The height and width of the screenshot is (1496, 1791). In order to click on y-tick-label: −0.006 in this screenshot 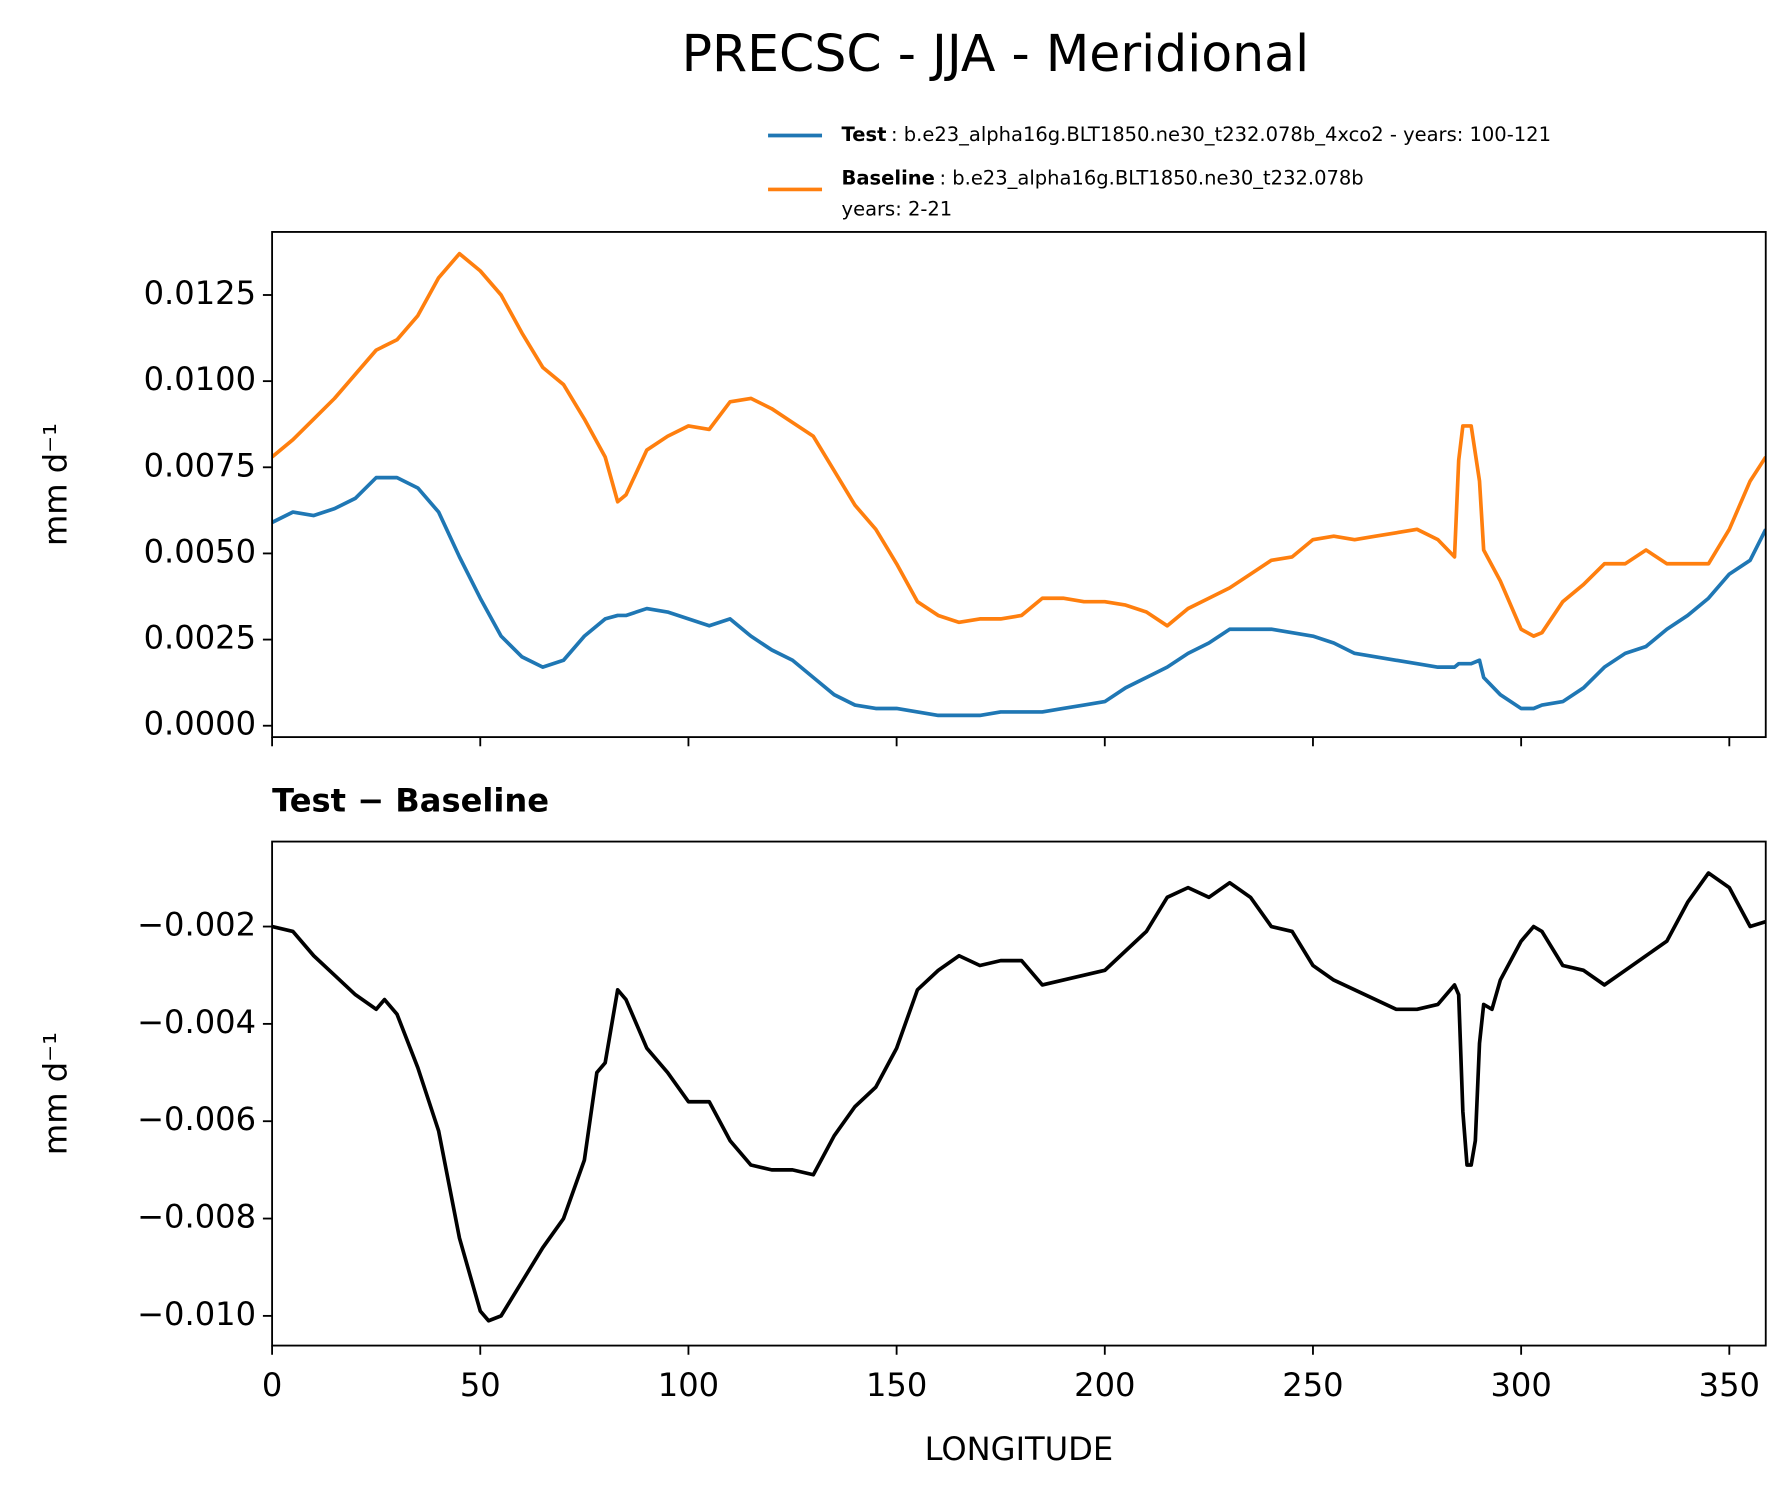, I will do `click(196, 1119)`.